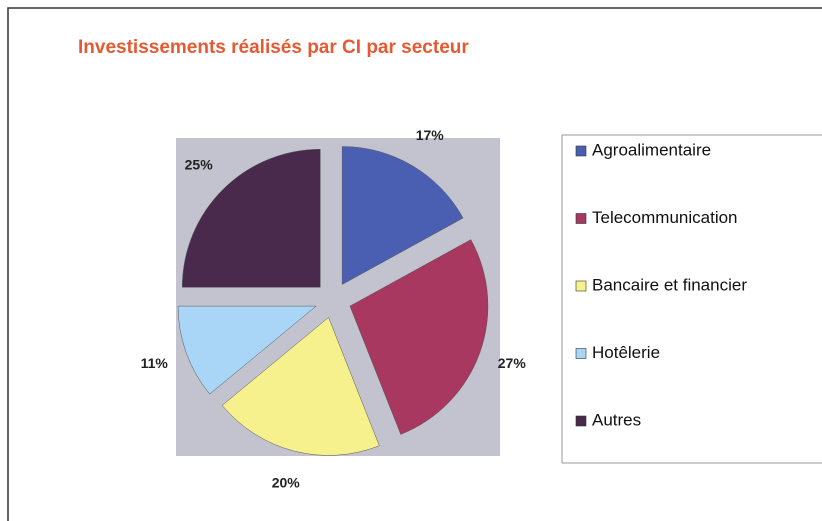 The width and height of the screenshot is (822, 521). Describe the element at coordinates (155, 363) in the screenshot. I see `data-label: 11%` at that location.